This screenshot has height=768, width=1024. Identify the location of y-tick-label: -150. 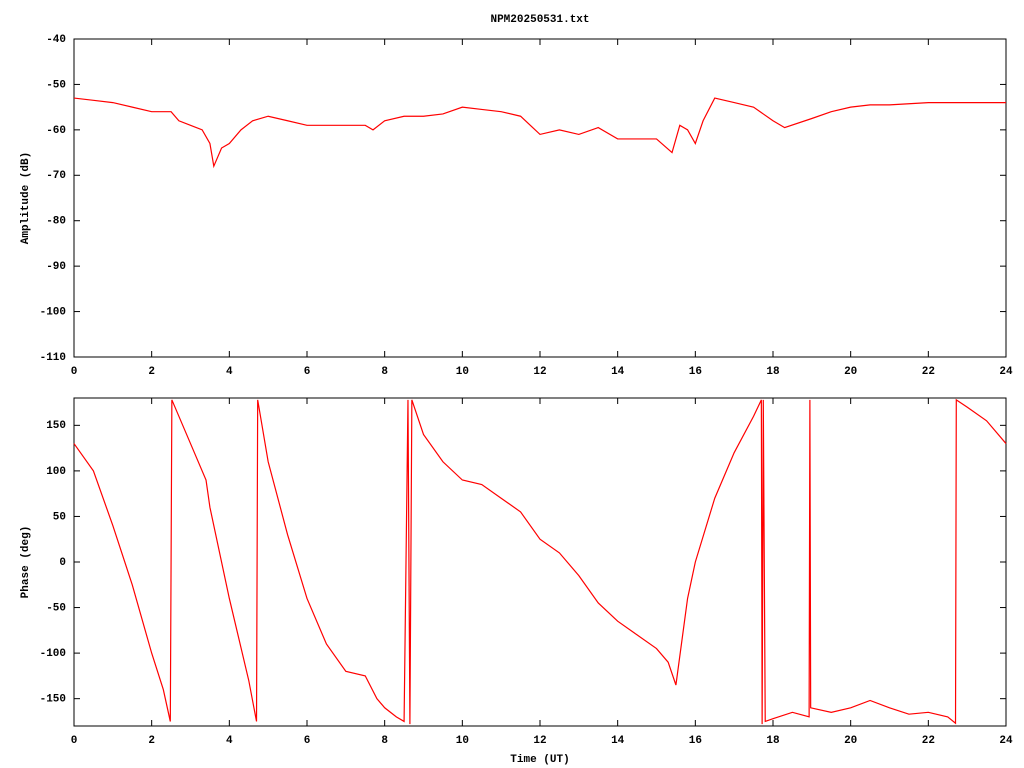
(53, 700).